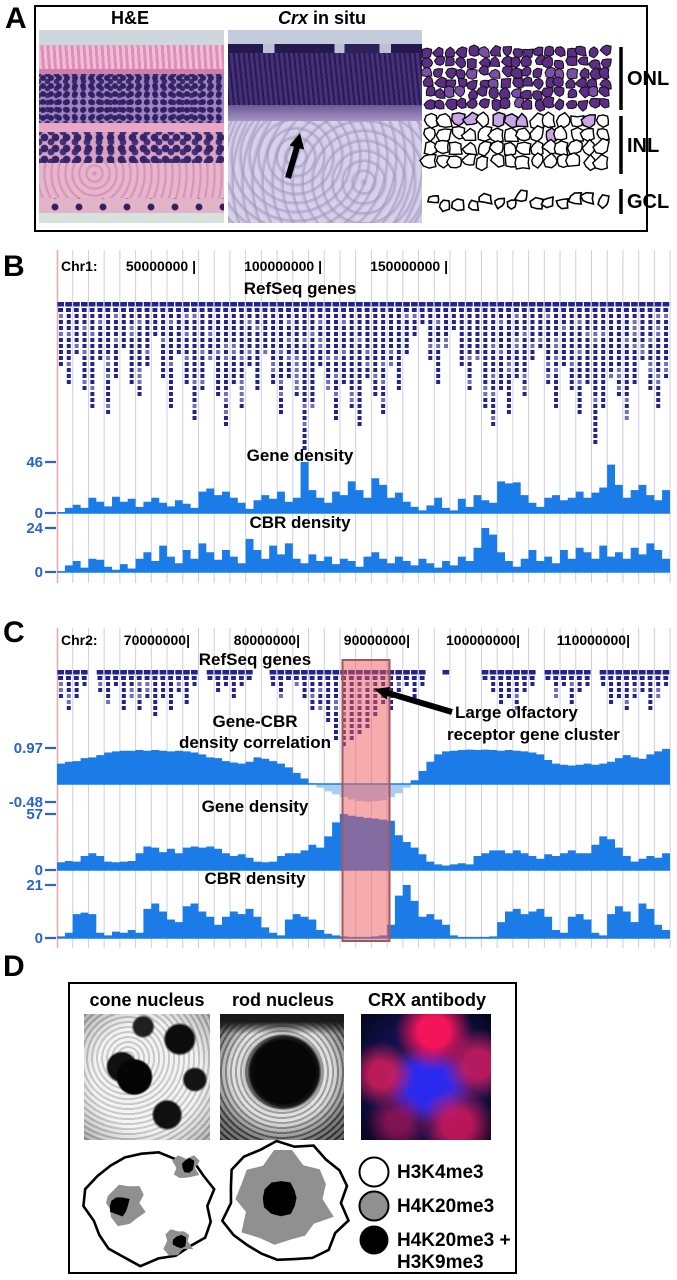 The height and width of the screenshot is (1280, 677). Describe the element at coordinates (325, 37) in the screenshot. I see `crx-top-band` at that location.